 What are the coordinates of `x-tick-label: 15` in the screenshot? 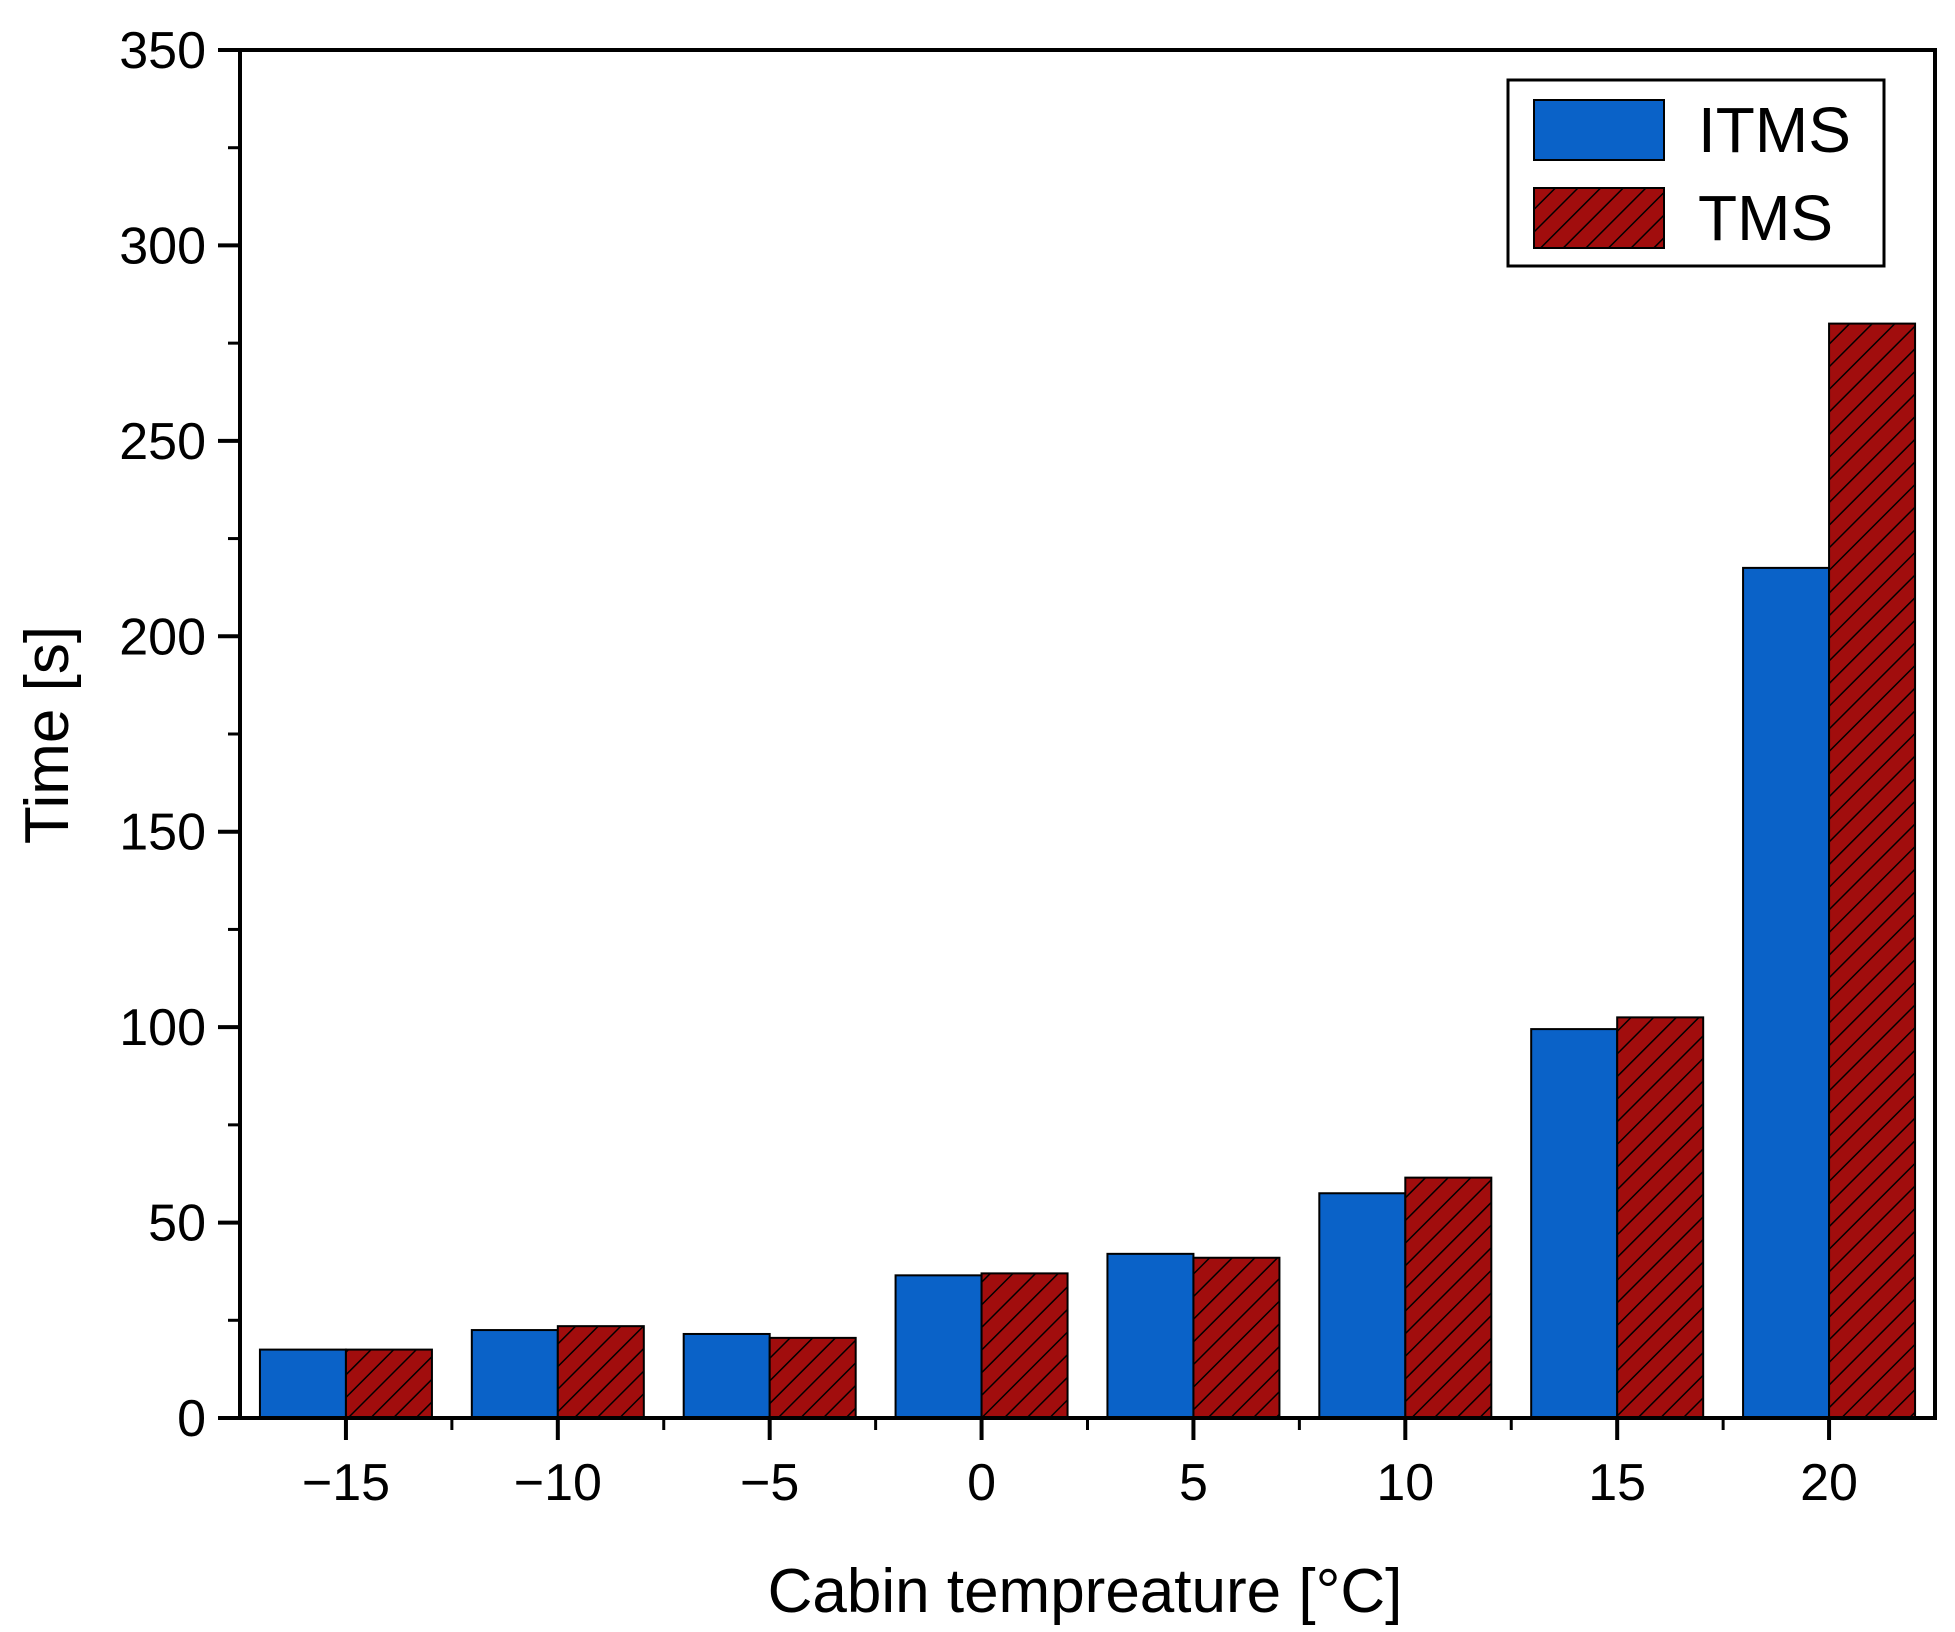 It's located at (1617, 1483).